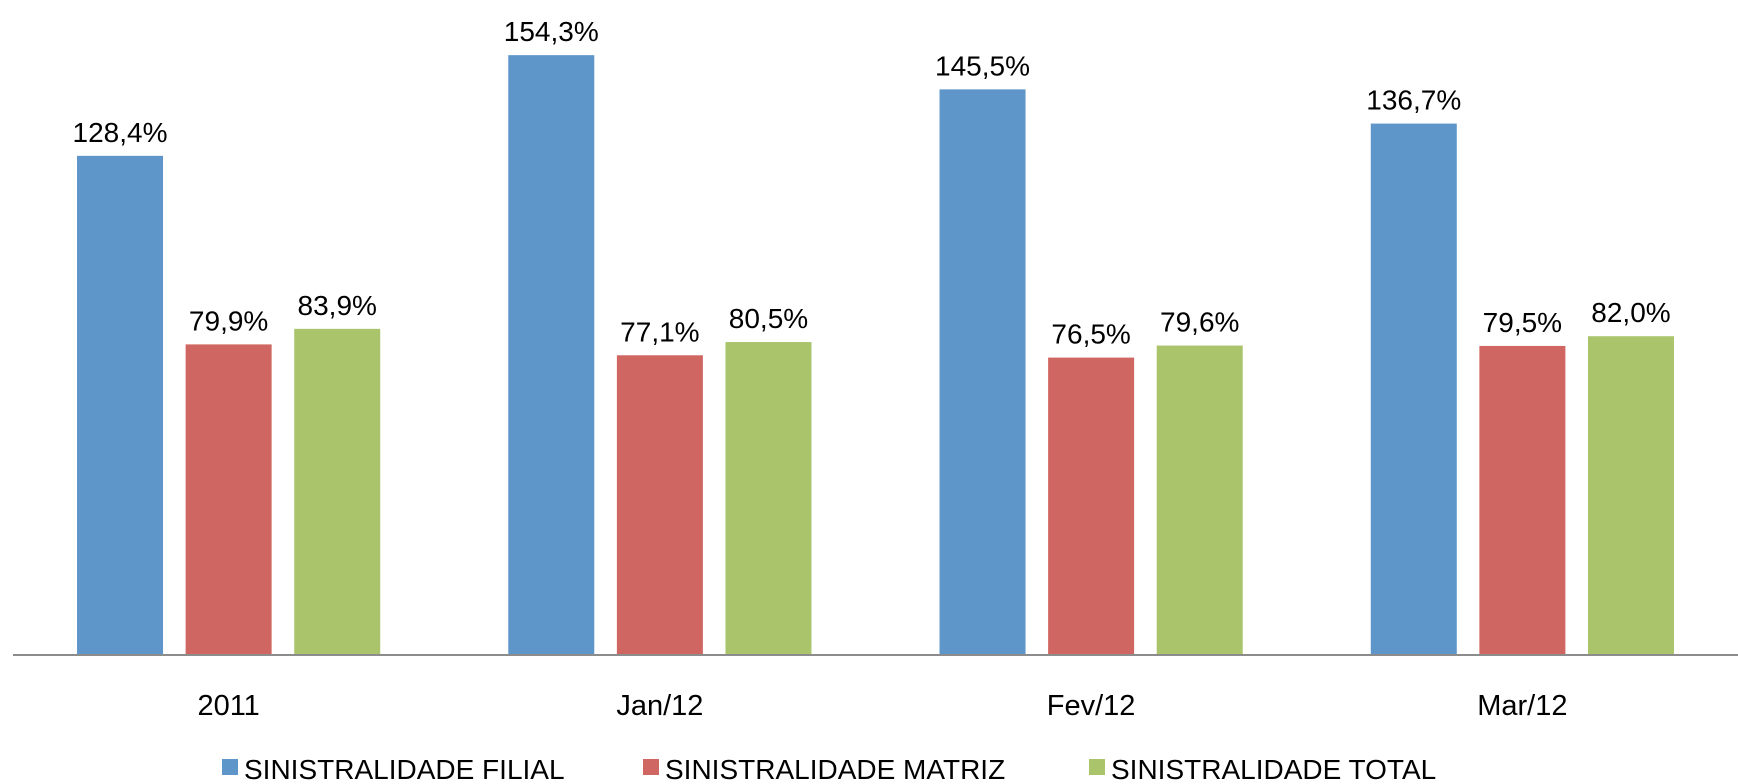 The image size is (1738, 784). What do you see at coordinates (228, 706) in the screenshot?
I see `x-tick-label: 2011` at bounding box center [228, 706].